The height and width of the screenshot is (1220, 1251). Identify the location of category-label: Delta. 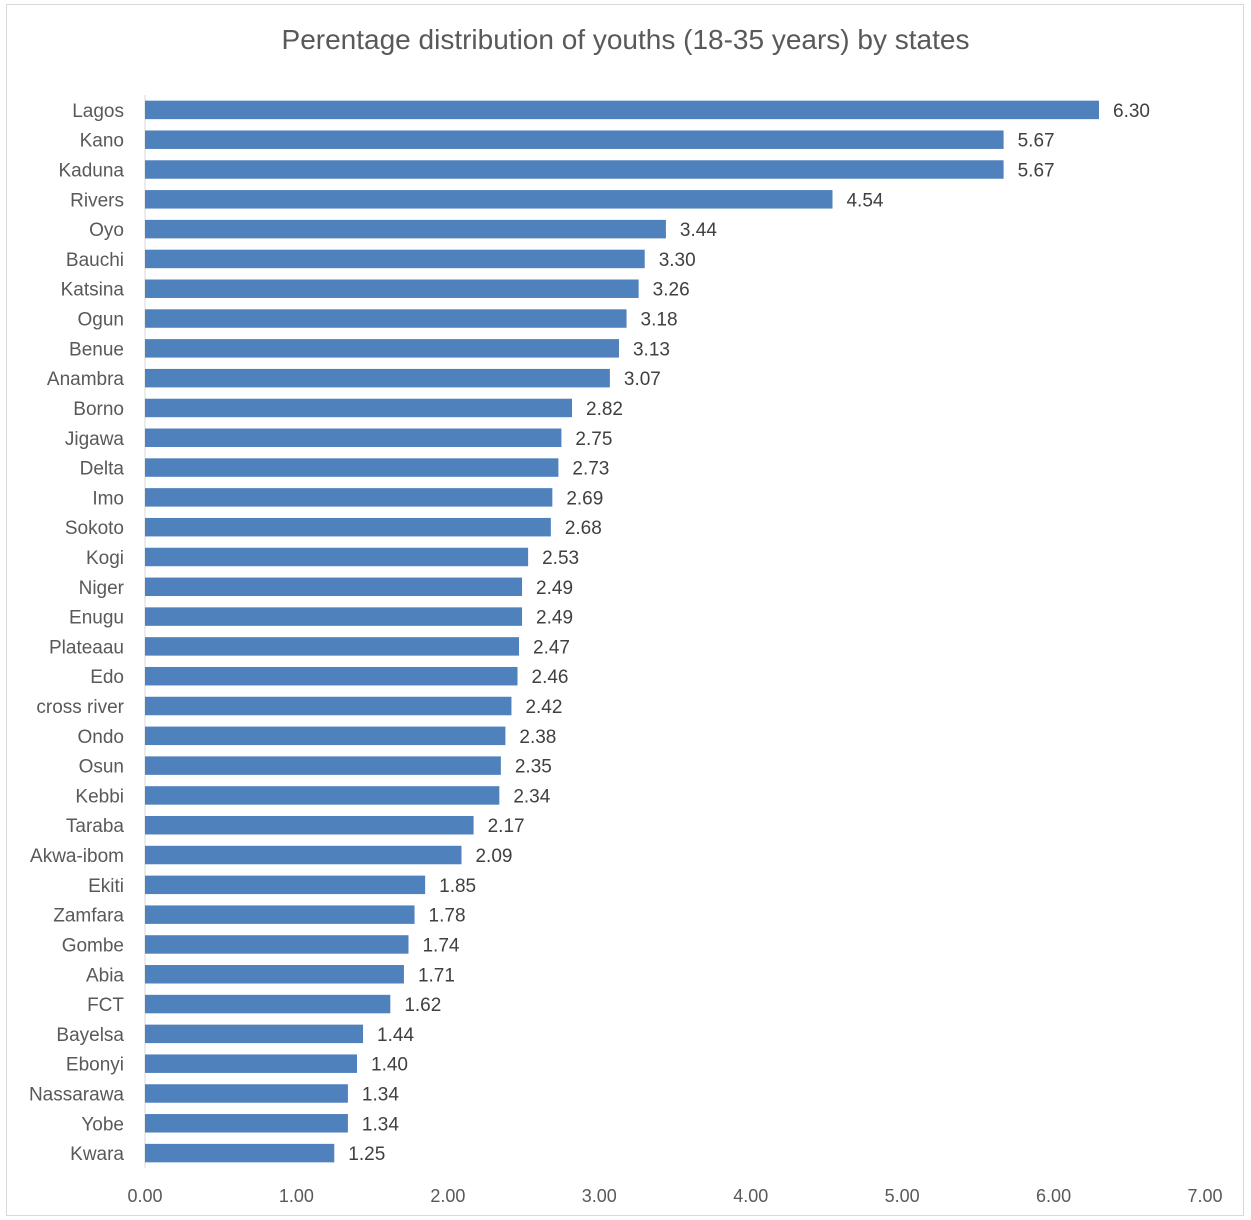
(102, 469).